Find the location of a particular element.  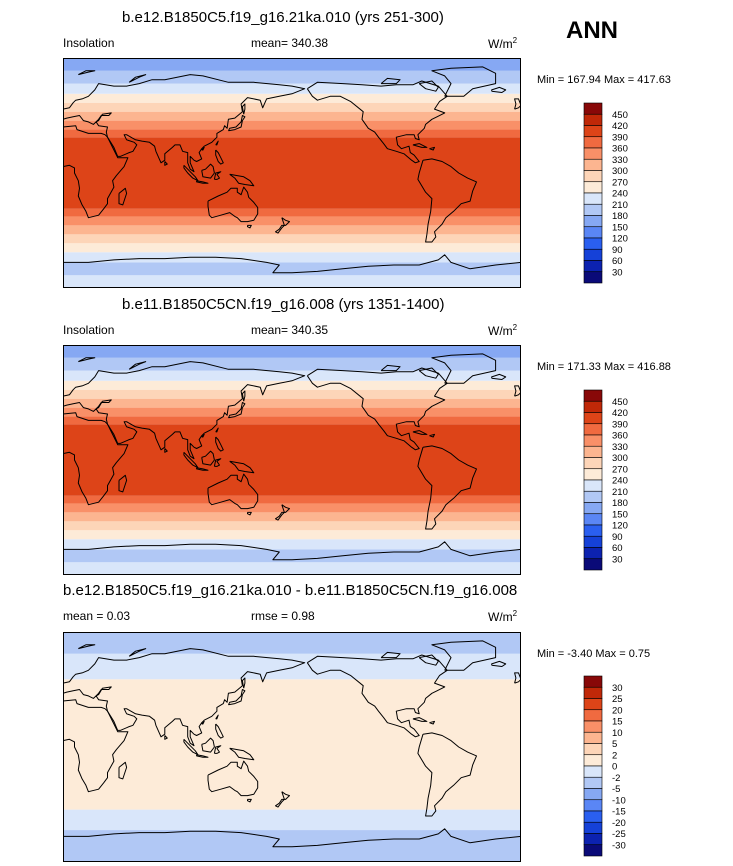

colorbar-3-label: -2 is located at coordinates (616, 778).